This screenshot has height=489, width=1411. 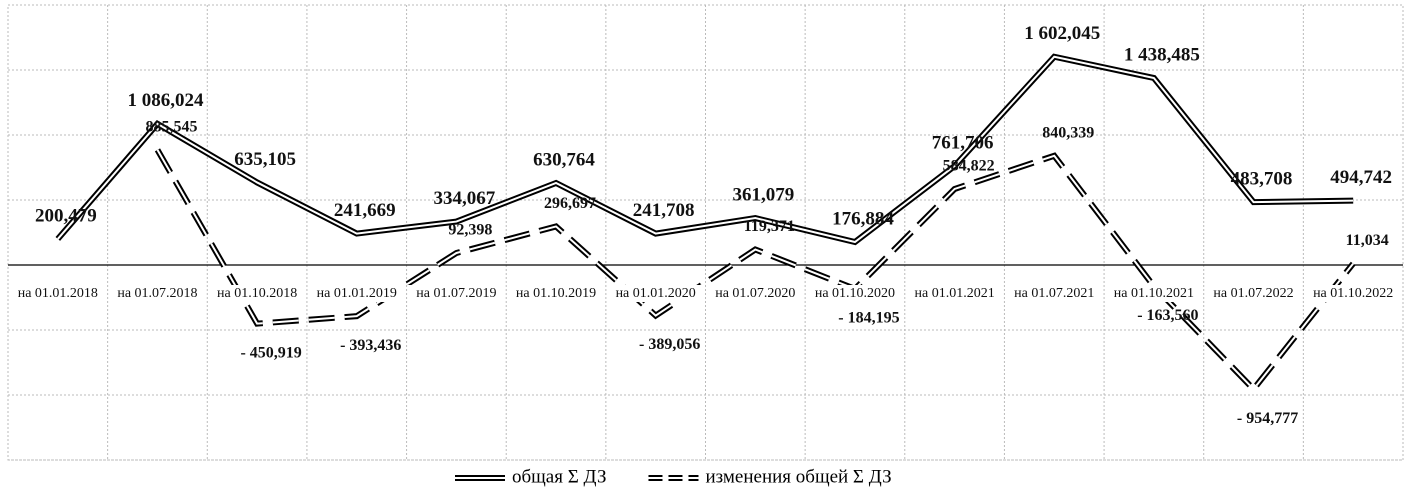 What do you see at coordinates (1353, 293) in the screenshot?
I see `x-tick-label: на 01.10.2022` at bounding box center [1353, 293].